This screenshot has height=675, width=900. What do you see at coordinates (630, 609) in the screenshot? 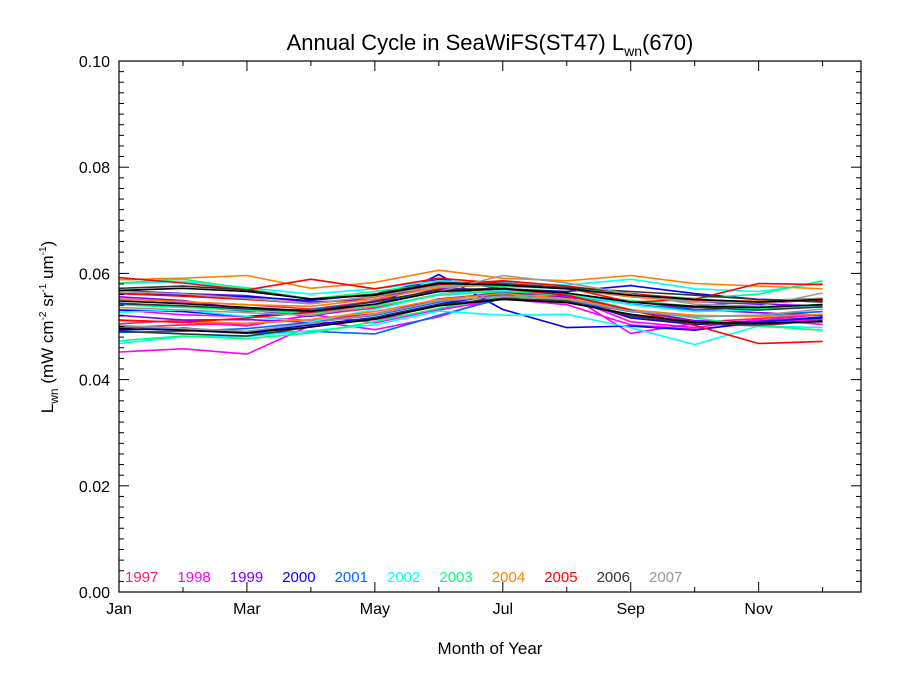
I see `x-tick-label: Sep` at bounding box center [630, 609].